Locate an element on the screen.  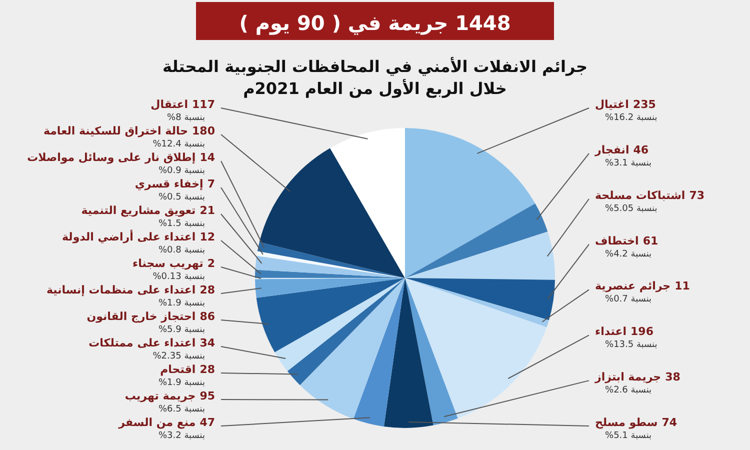
slice-label: جريمة ابتزاز is located at coordinates (628, 377).